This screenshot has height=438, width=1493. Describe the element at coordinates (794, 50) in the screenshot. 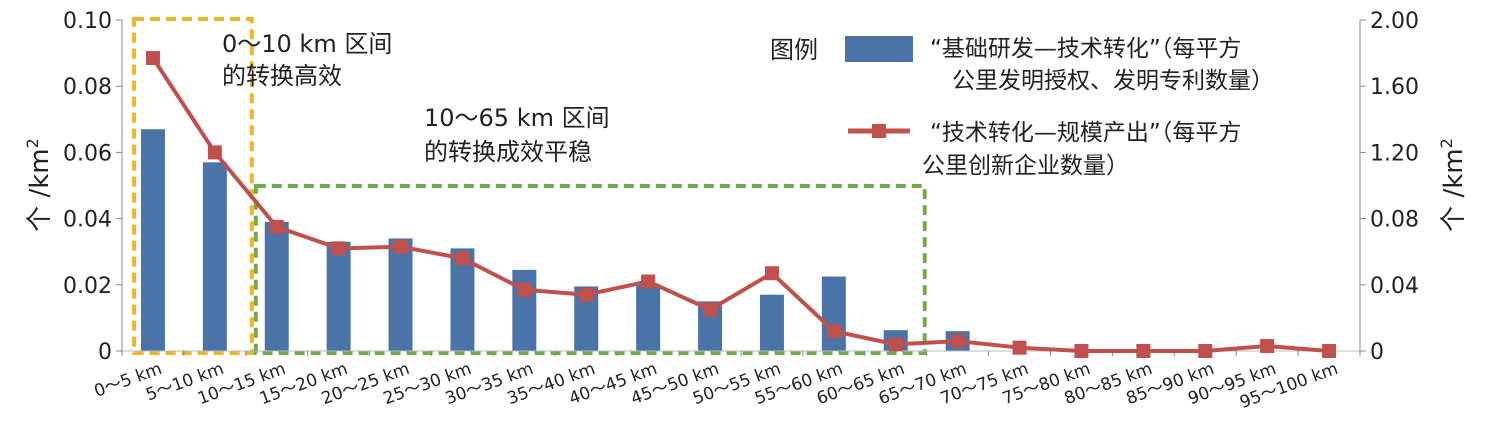

I see `legend-title: 图例` at that location.